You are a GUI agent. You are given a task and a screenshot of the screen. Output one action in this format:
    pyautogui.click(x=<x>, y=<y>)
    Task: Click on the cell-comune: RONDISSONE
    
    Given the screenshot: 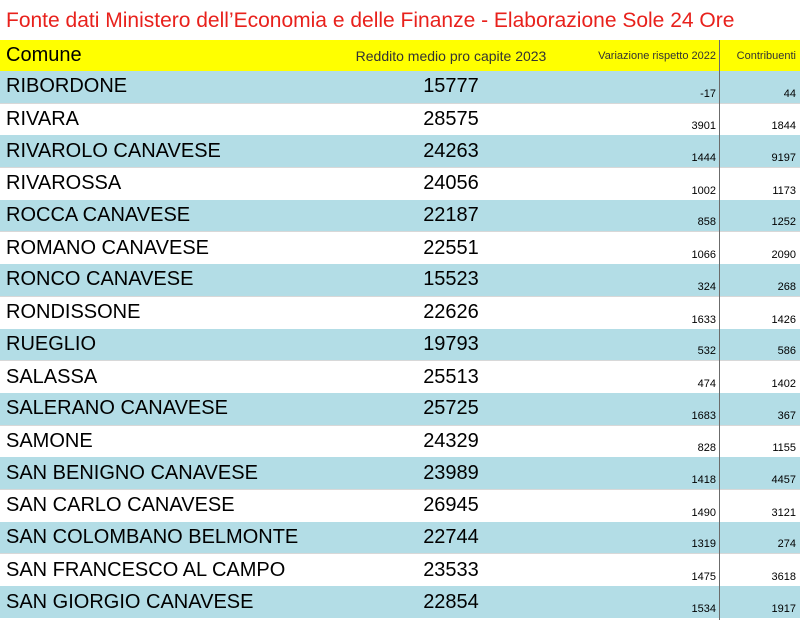 What is the action you would take?
    pyautogui.click(x=162, y=312)
    